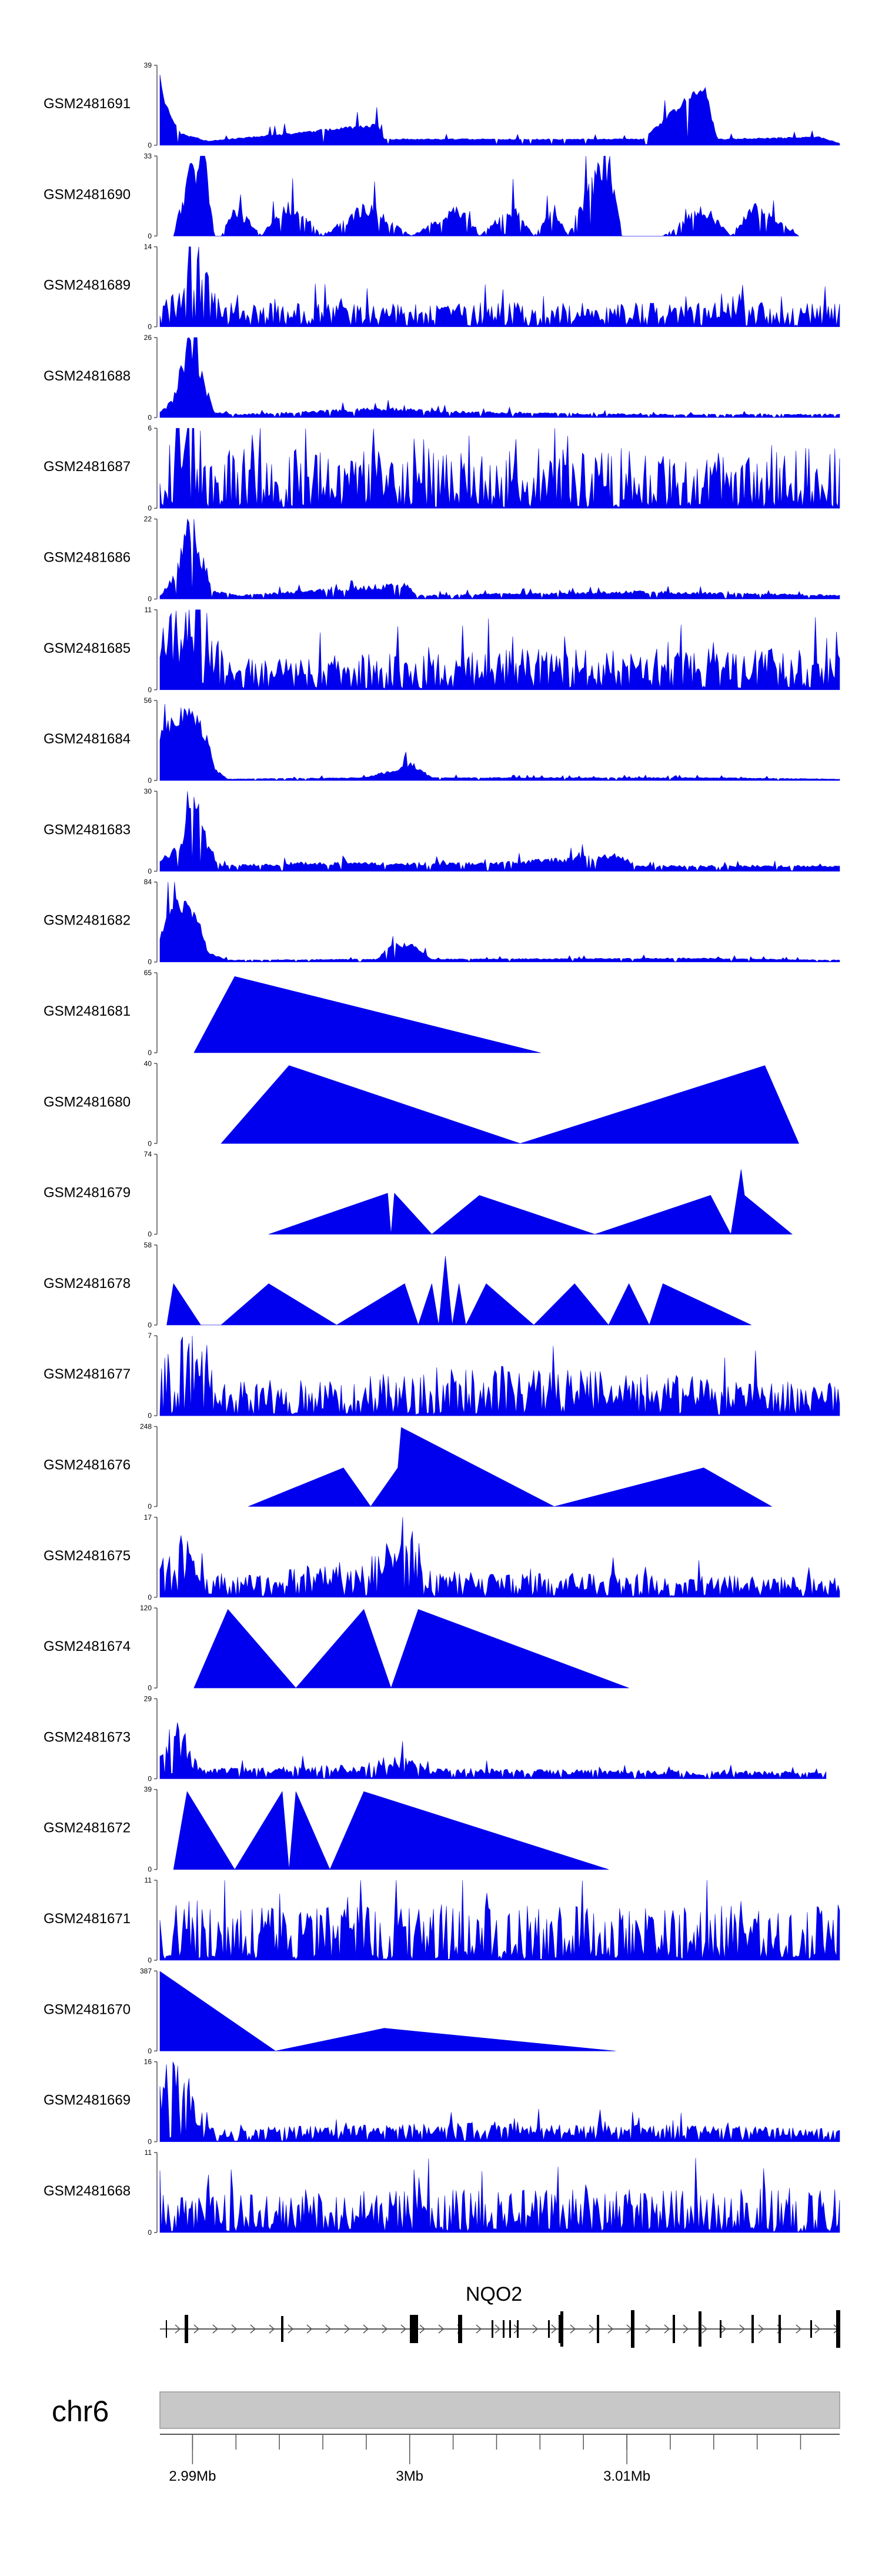  What do you see at coordinates (499, 2410) in the screenshot?
I see `chromosome-band` at bounding box center [499, 2410].